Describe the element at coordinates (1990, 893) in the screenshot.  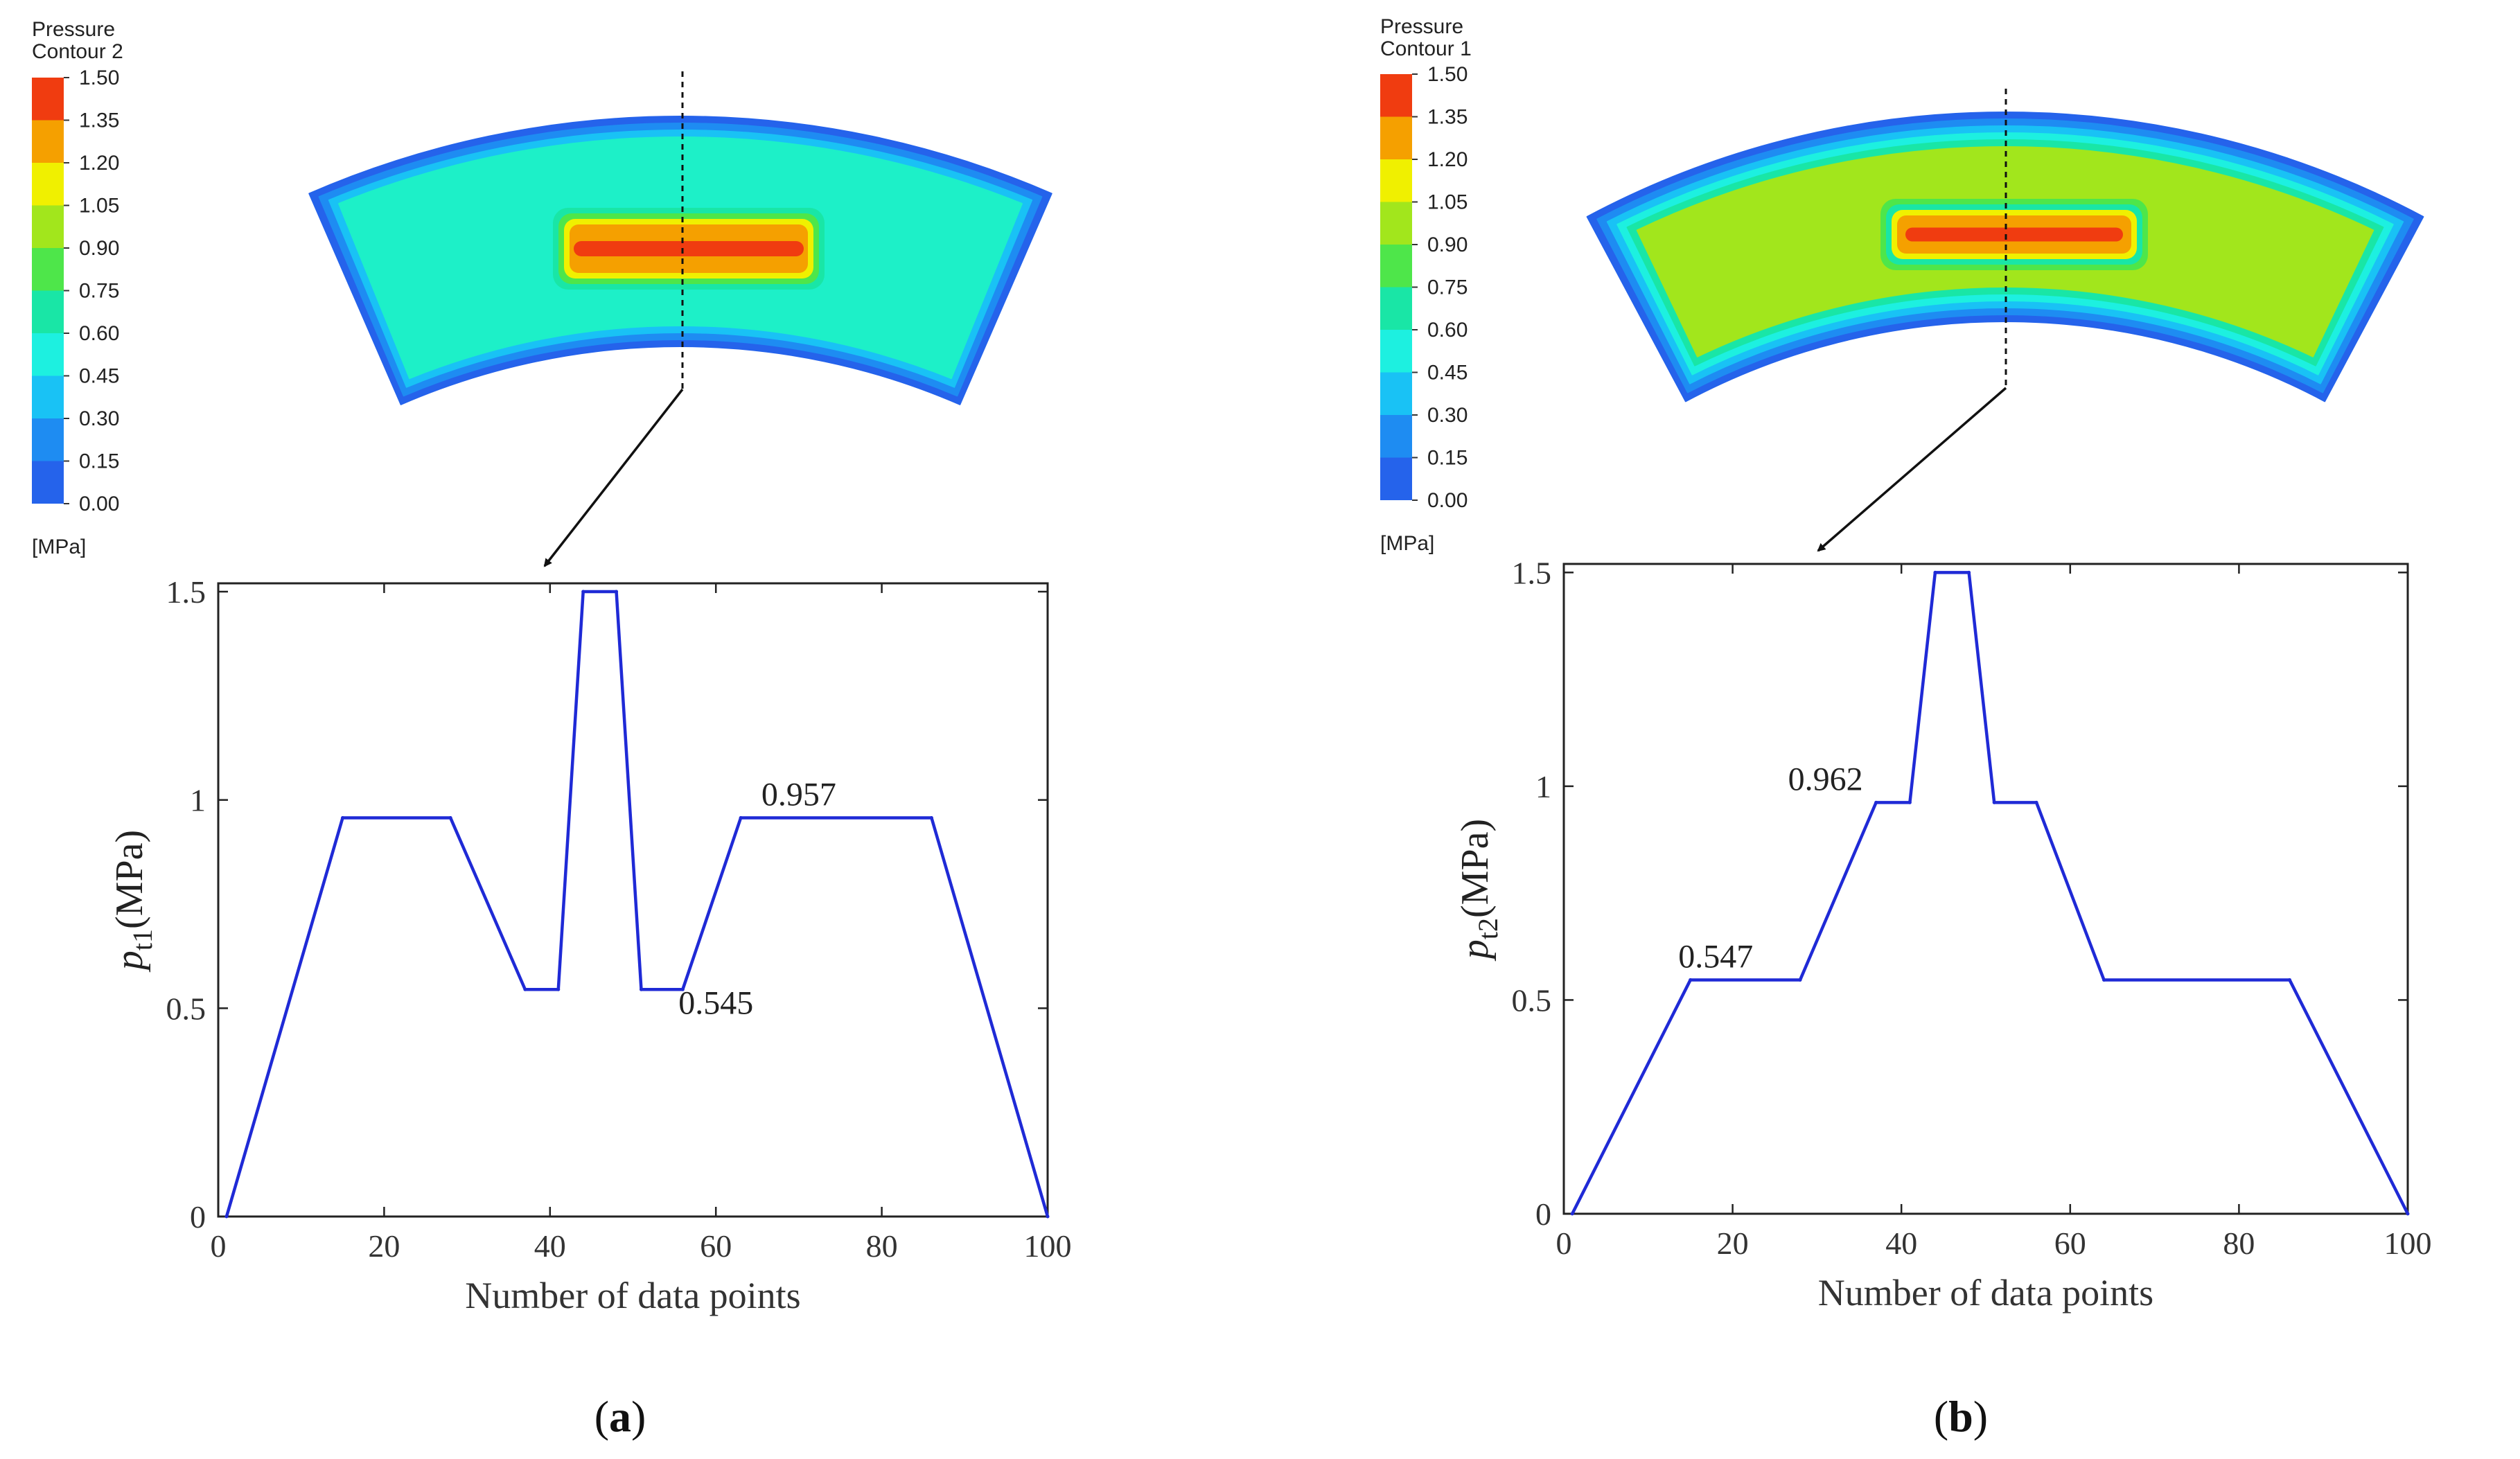
I see `series-line-pt2` at that location.